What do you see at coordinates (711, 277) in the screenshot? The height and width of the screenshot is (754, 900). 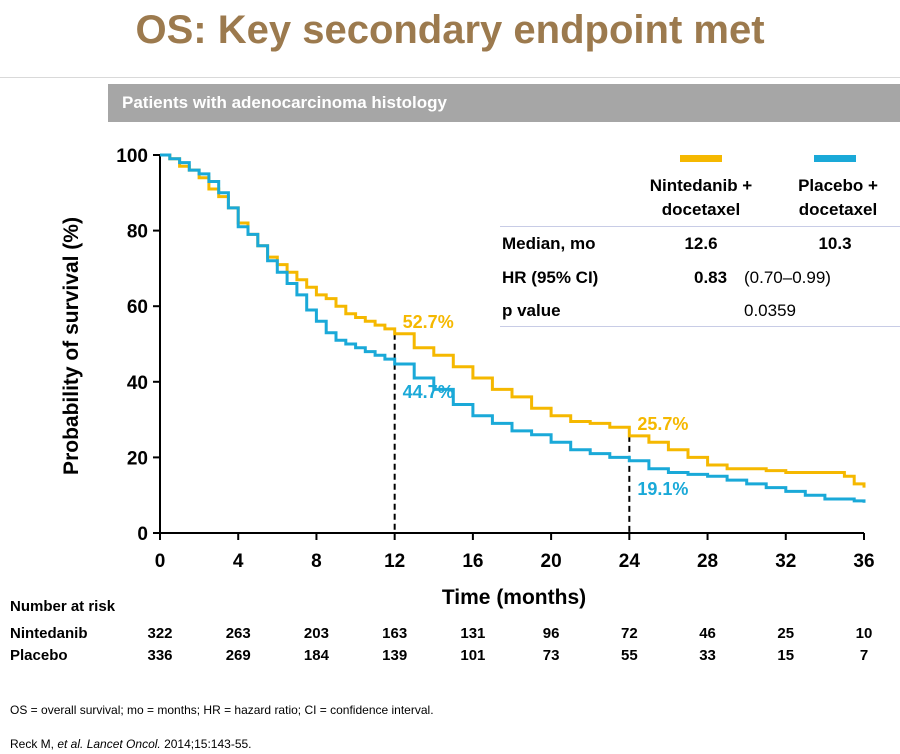 I see `hr-value: 0.83` at bounding box center [711, 277].